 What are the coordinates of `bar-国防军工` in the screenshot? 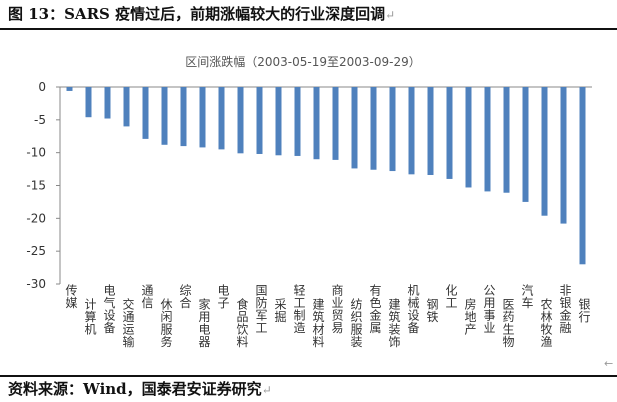 It's located at (259, 120).